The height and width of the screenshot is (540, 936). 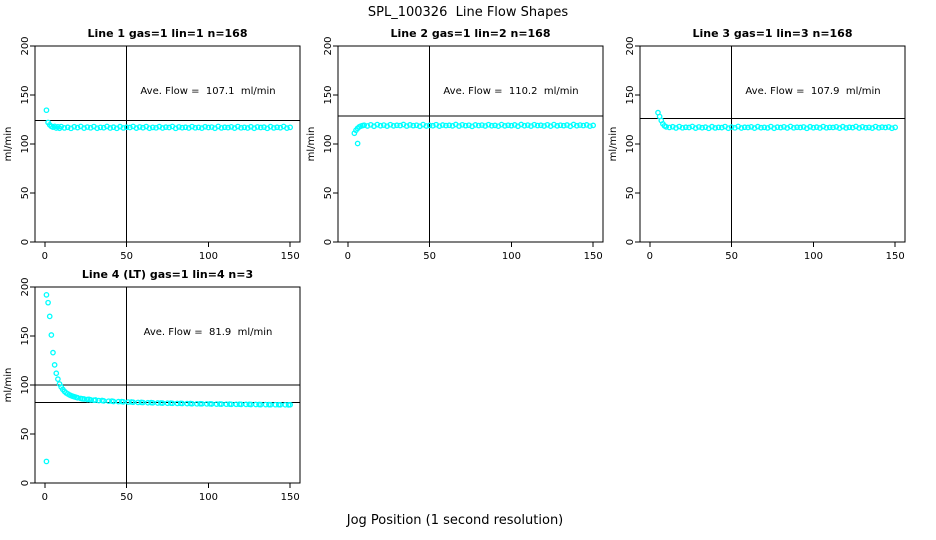 What do you see at coordinates (455, 520) in the screenshot?
I see `x-axis-label: Jog Position (1 second resolution)` at bounding box center [455, 520].